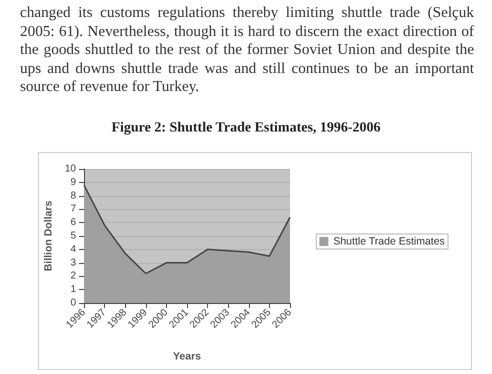  What do you see at coordinates (73, 222) in the screenshot?
I see `y-tick-label: 6` at bounding box center [73, 222].